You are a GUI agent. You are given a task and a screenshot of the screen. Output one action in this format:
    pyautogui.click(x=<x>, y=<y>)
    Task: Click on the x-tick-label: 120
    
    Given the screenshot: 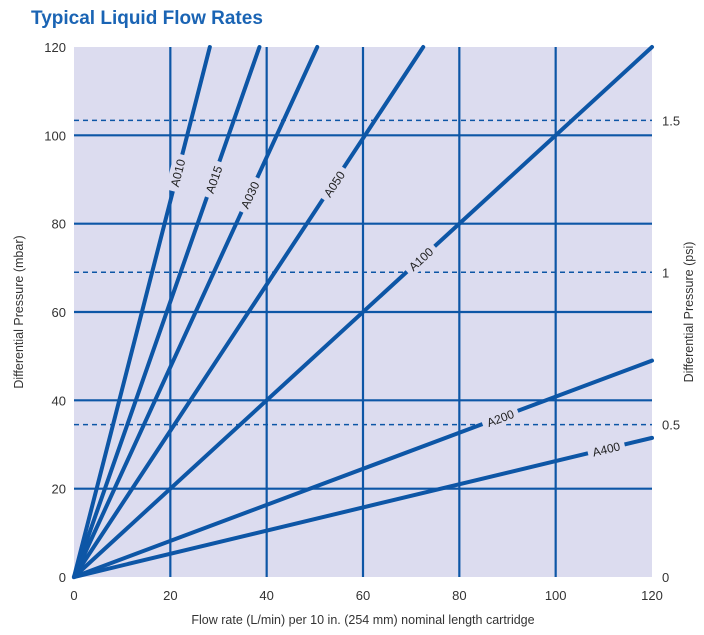 What is the action you would take?
    pyautogui.click(x=652, y=595)
    